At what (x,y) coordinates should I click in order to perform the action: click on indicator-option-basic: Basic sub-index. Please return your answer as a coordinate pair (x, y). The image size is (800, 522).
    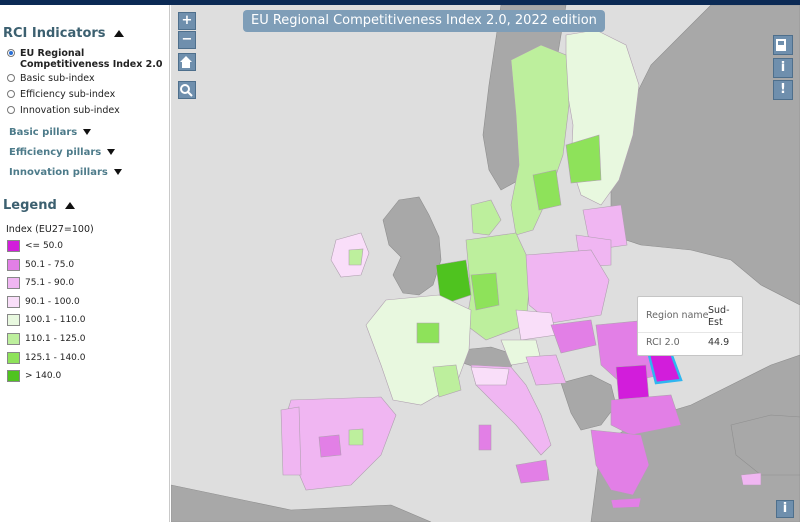
    Looking at the image, I should click on (51, 78).